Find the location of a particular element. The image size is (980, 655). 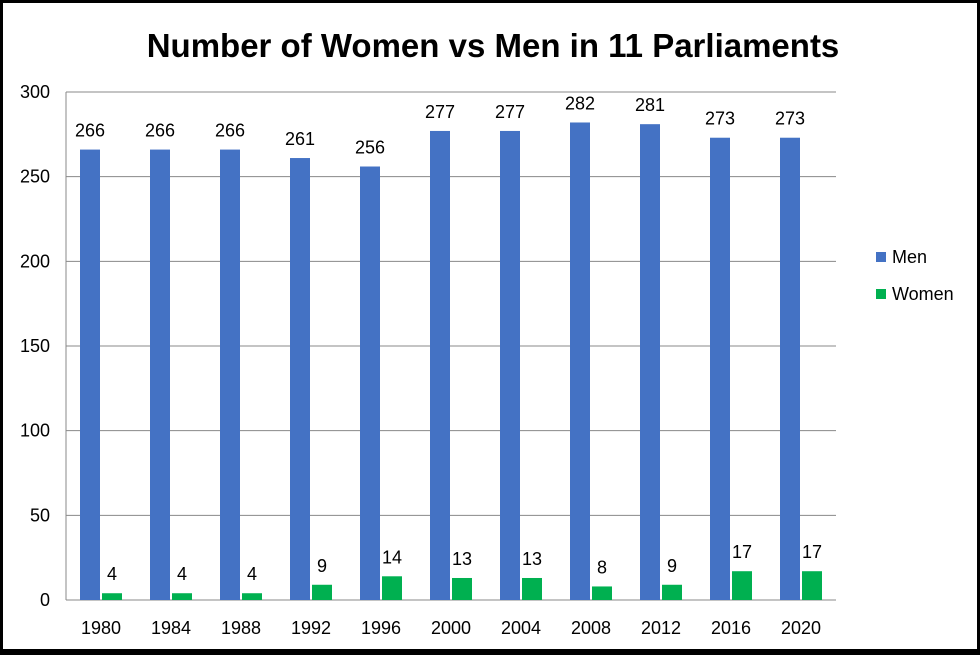

bar-men-1988 is located at coordinates (230, 374).